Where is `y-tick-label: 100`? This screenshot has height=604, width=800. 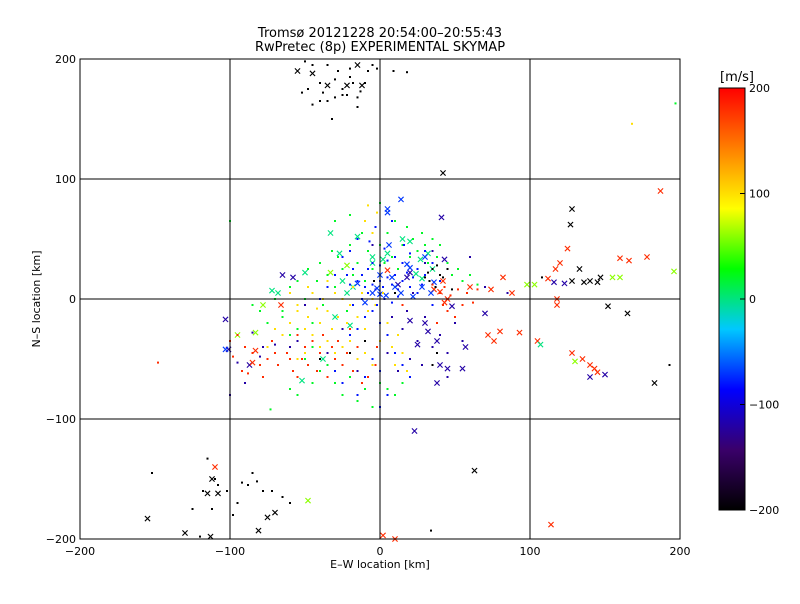
y-tick-label: 100 is located at coordinates (65, 179).